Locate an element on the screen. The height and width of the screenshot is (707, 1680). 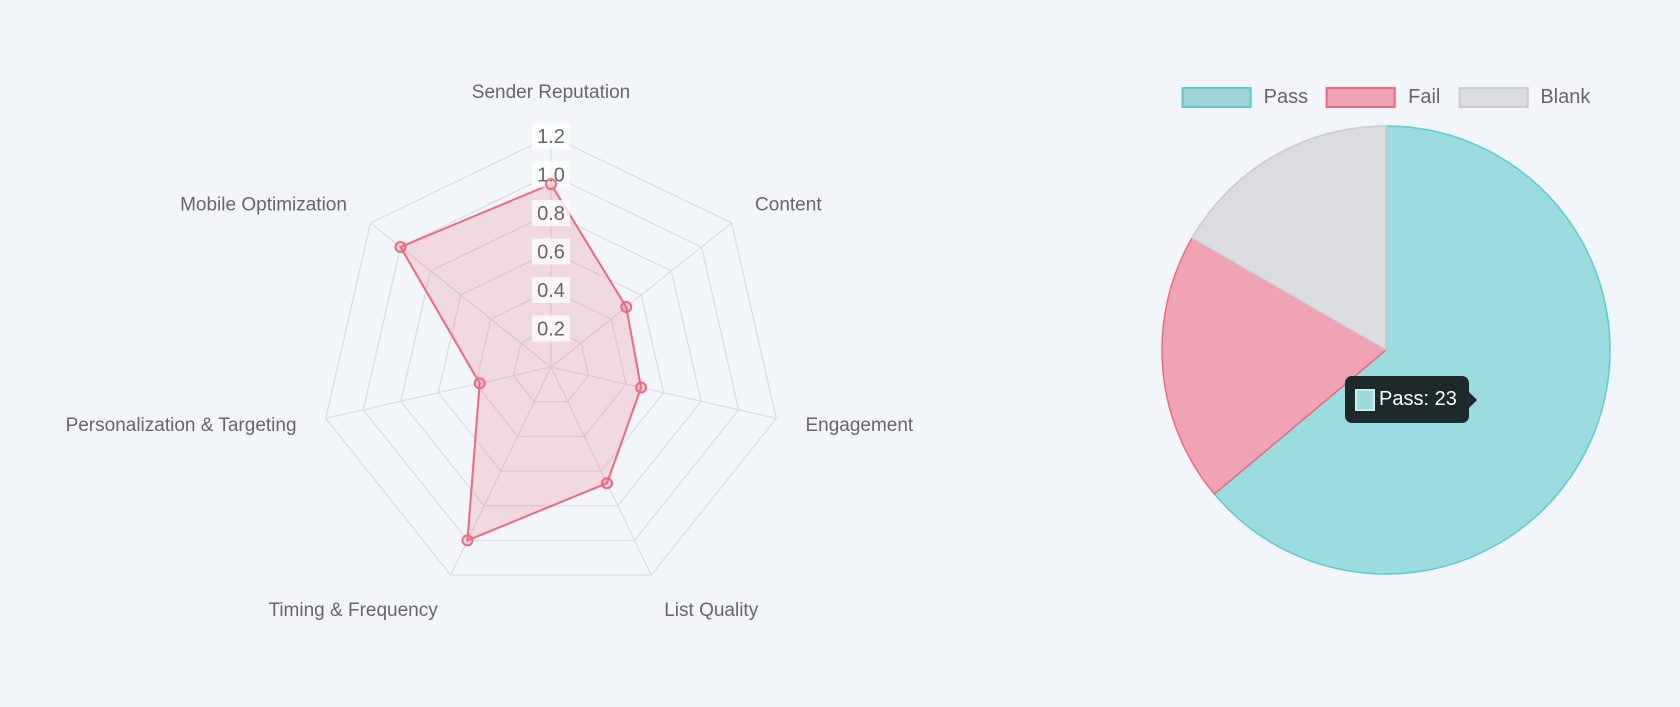
legend-swatch-blank is located at coordinates (1493, 97).